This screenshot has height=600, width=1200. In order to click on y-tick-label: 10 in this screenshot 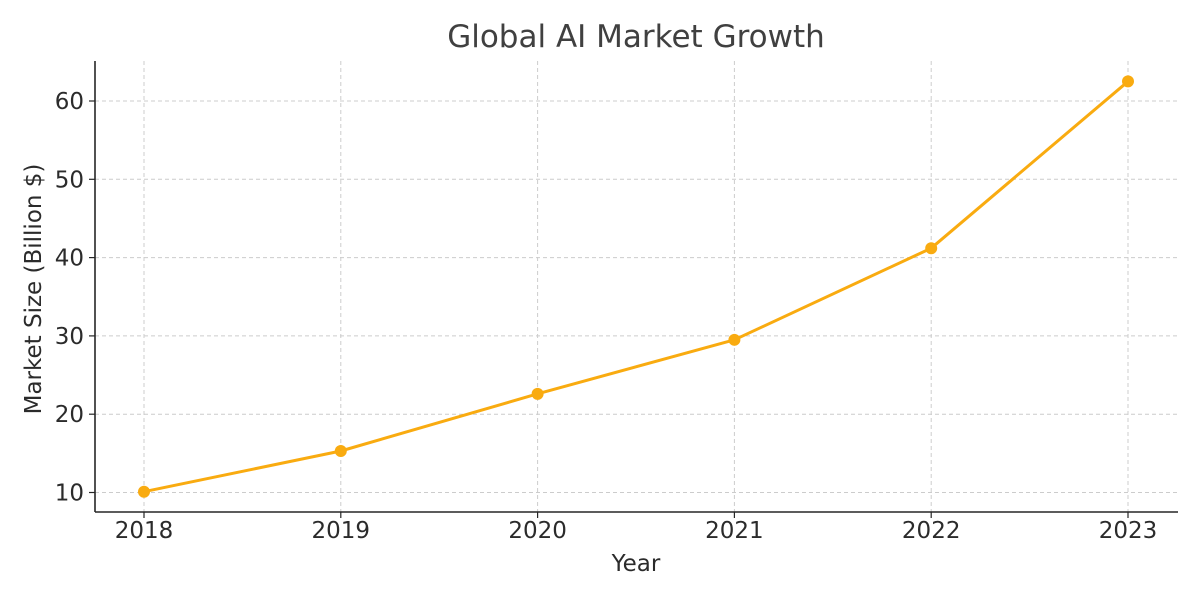, I will do `click(69, 494)`.